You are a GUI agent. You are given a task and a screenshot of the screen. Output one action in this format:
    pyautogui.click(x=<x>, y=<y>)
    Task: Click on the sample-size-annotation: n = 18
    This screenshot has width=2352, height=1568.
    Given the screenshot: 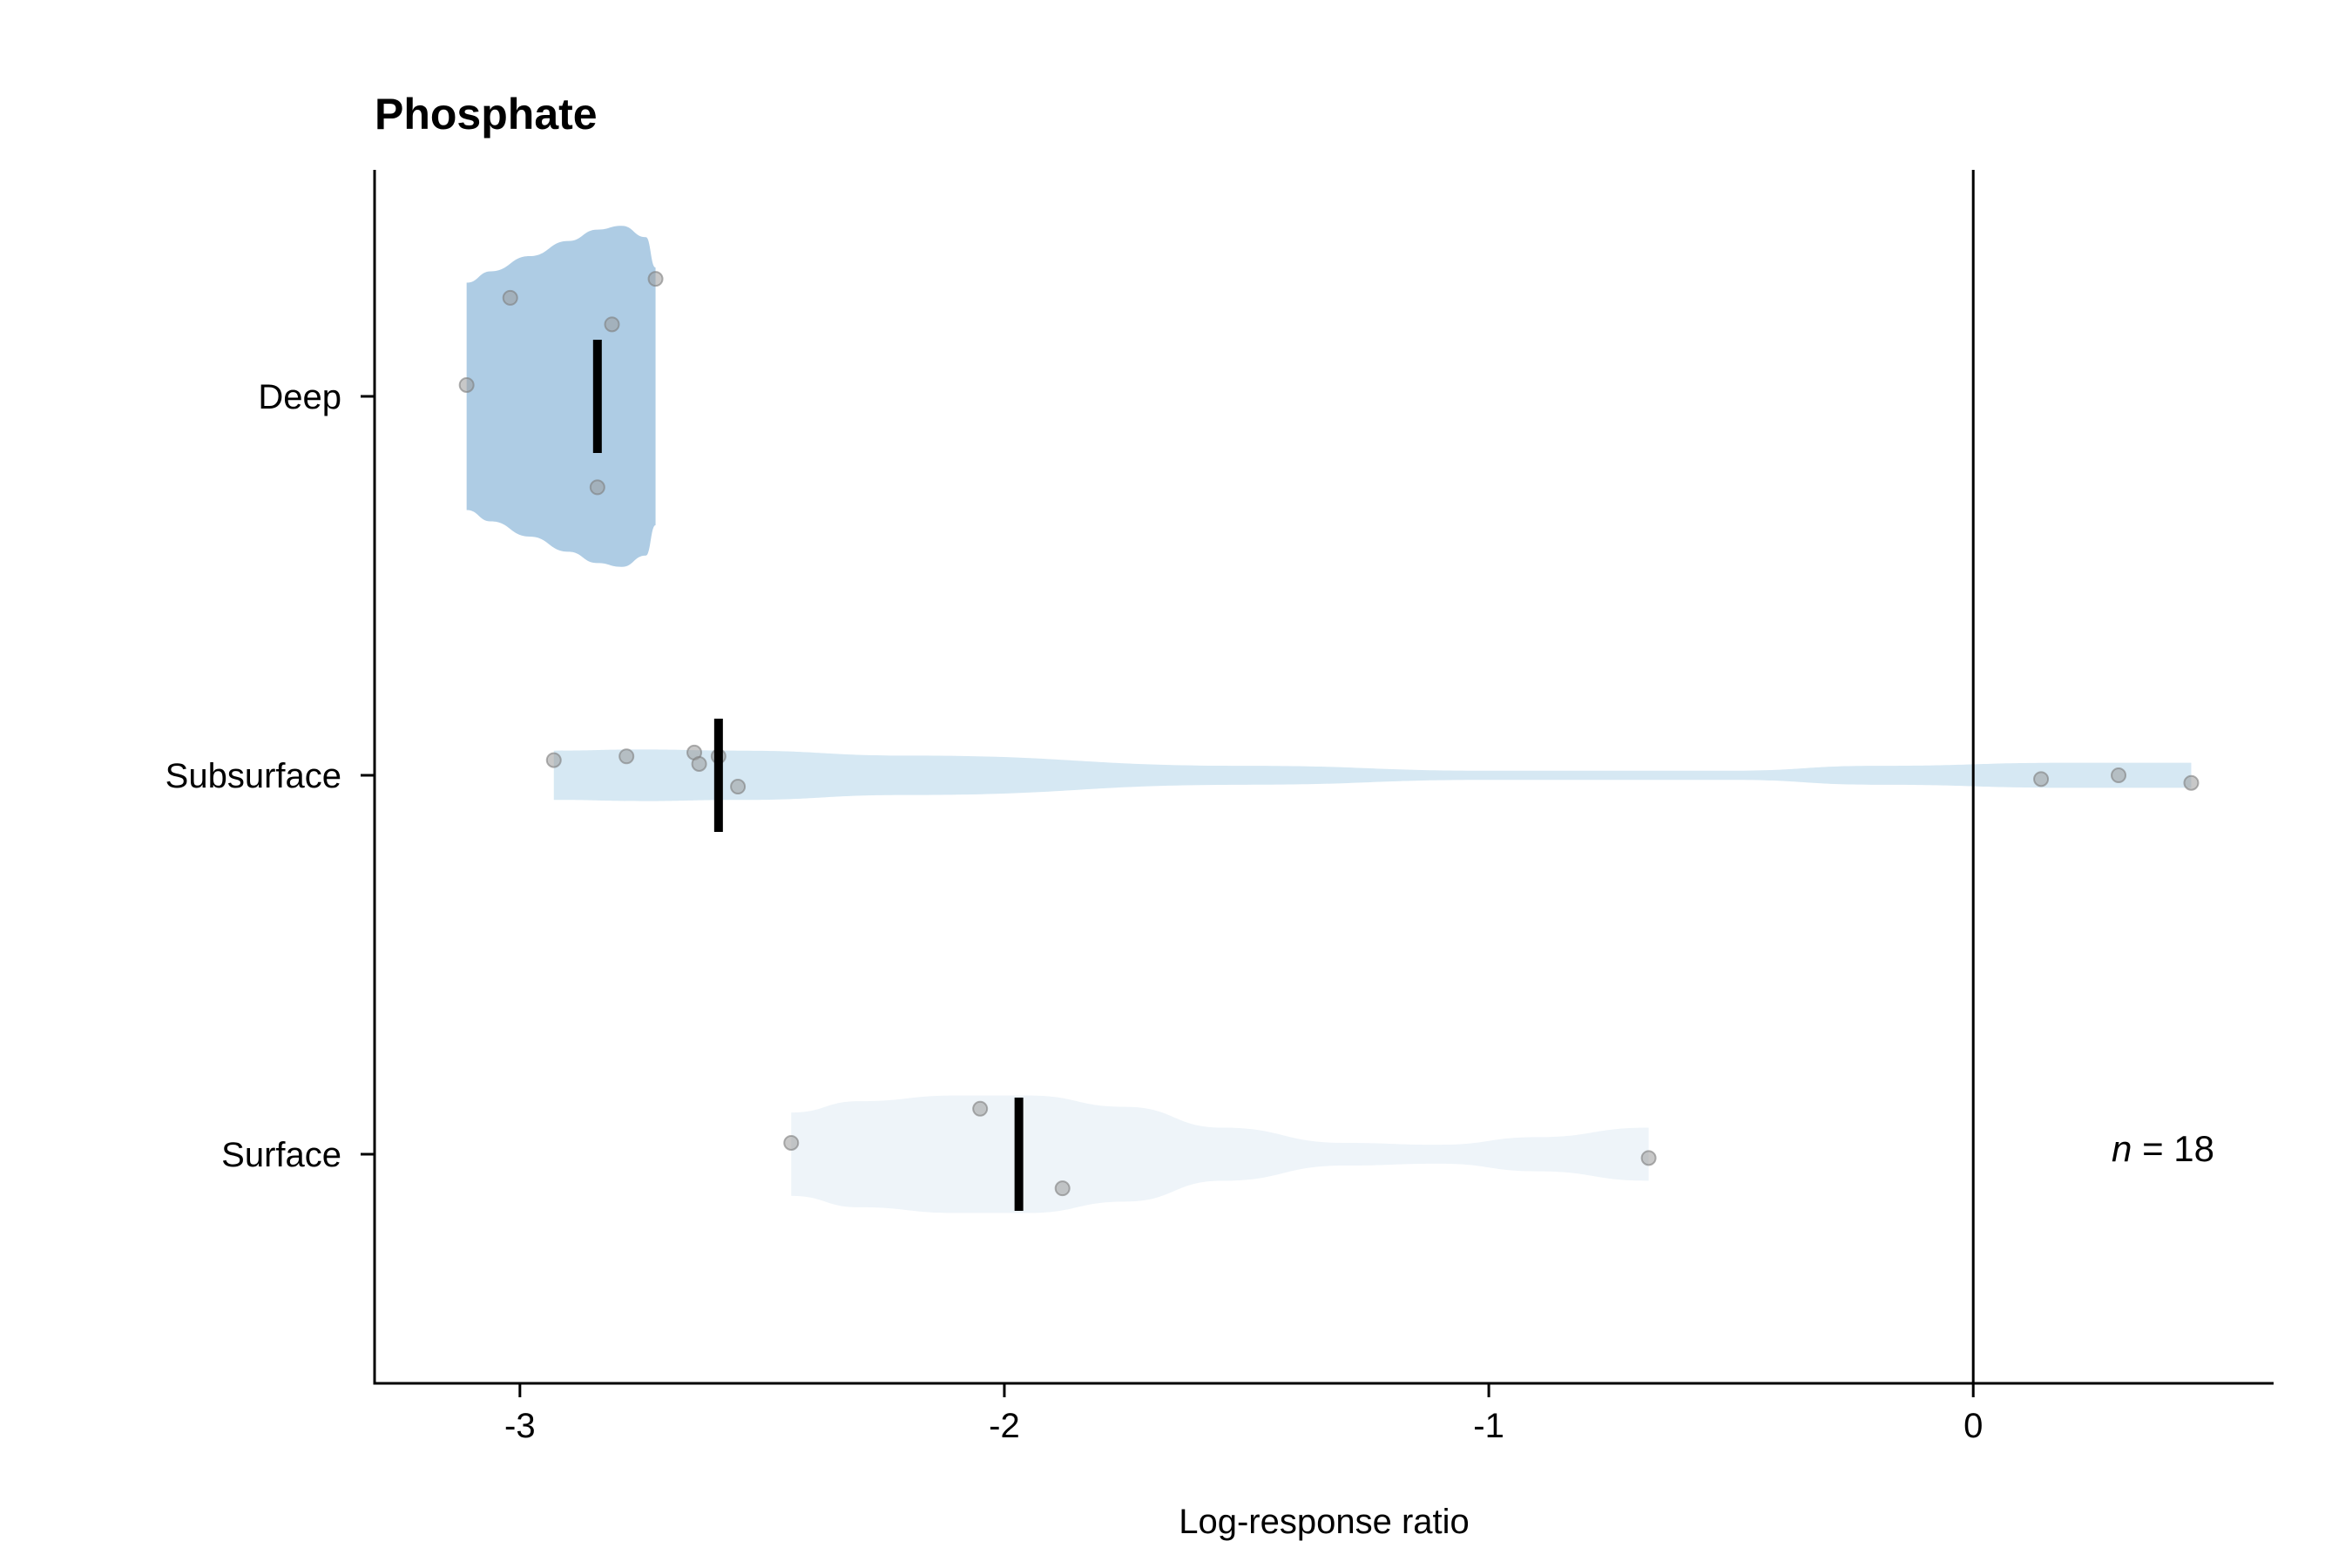 What is the action you would take?
    pyautogui.click(x=2163, y=1148)
    